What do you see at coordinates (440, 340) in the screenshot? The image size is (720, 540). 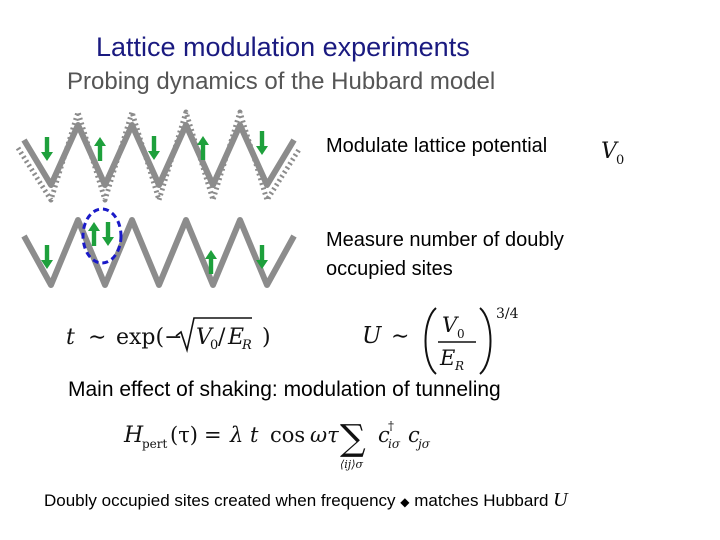 I see `interaction-equation: U ∼ V 0 E R 3/4` at bounding box center [440, 340].